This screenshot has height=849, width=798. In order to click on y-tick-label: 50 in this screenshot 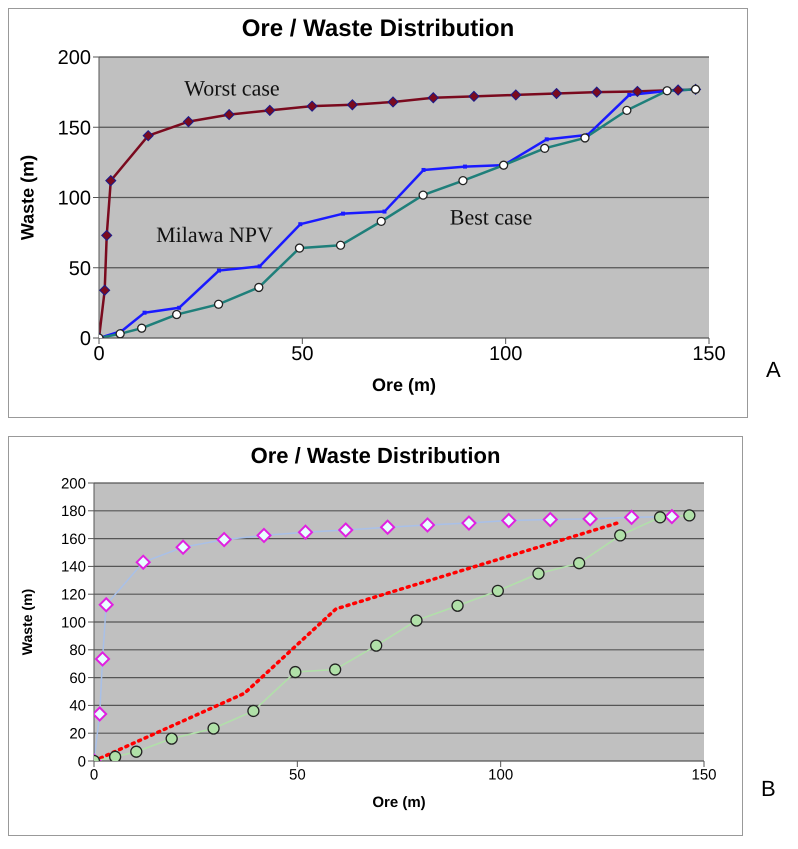, I will do `click(79, 269)`.